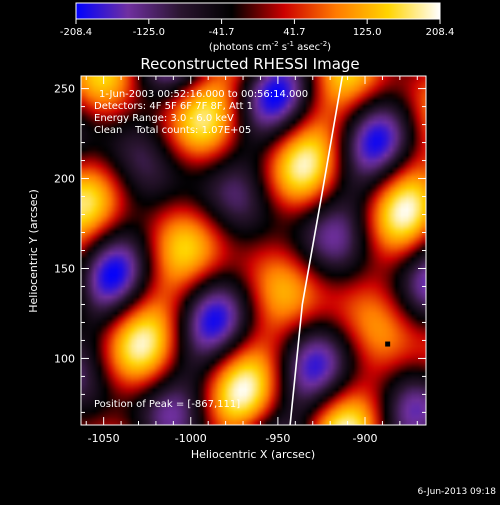 This screenshot has width=500, height=505. Describe the element at coordinates (253, 454) in the screenshot. I see `x-axis-label: Heliocentric X (arcsec)` at that location.